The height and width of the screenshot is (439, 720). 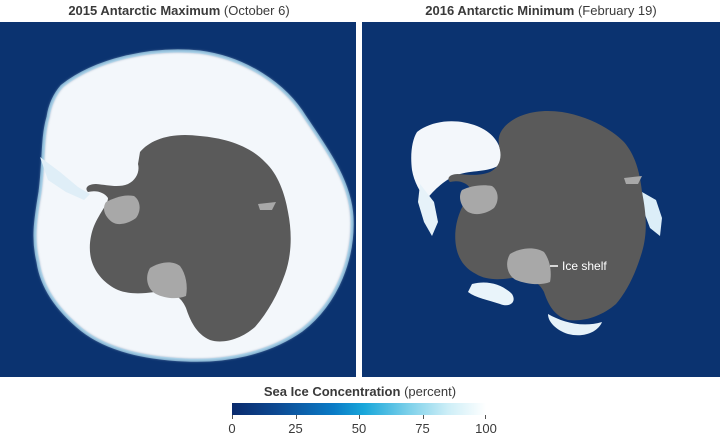 I want to click on legend-title-bold: Sea Ice Concentration, so click(x=332, y=391).